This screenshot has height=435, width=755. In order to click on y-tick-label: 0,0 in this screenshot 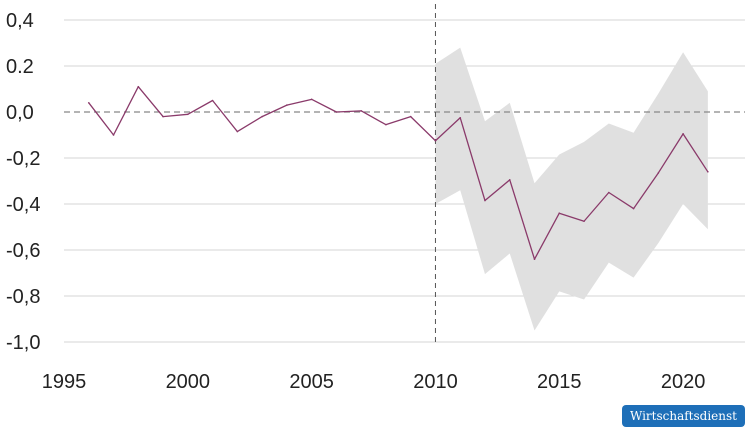, I will do `click(20, 113)`.